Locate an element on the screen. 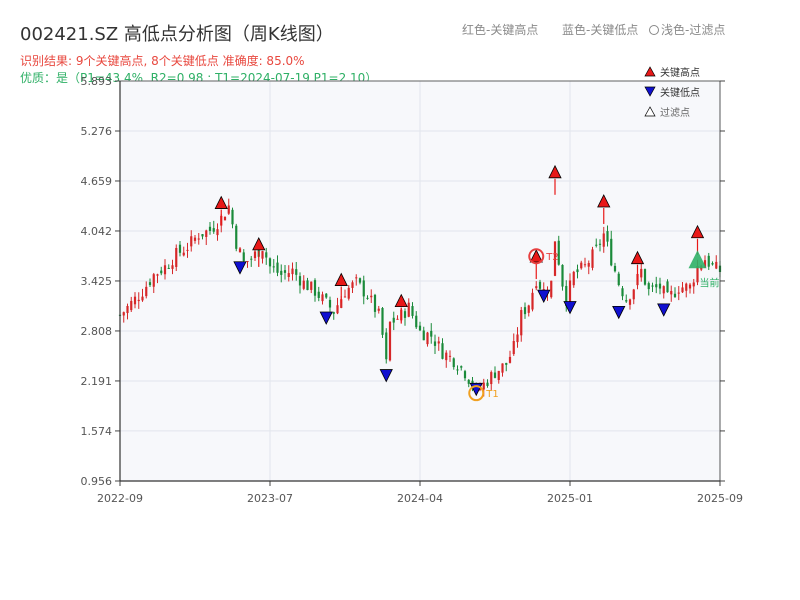  x-tick-label: 2024-04 is located at coordinates (420, 498).